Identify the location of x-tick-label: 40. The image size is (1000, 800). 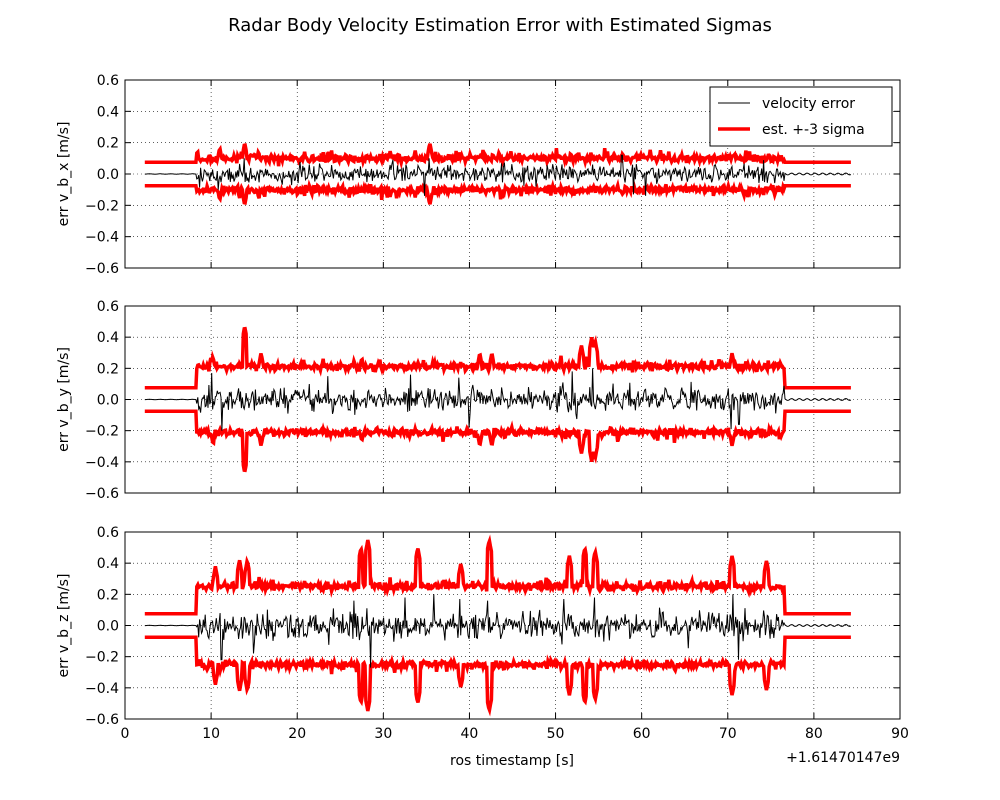
(470, 734).